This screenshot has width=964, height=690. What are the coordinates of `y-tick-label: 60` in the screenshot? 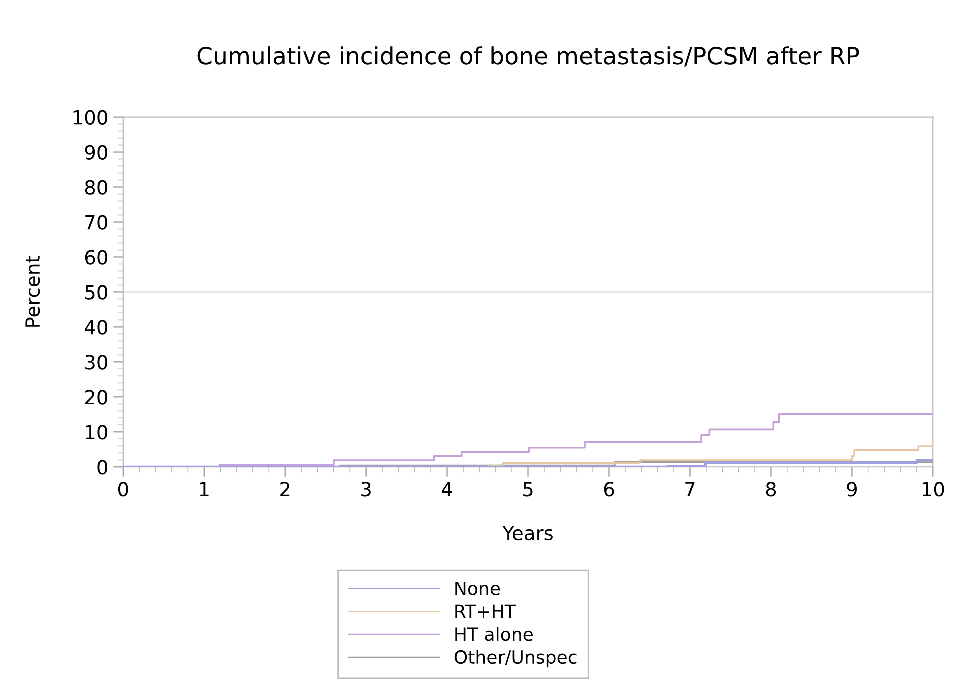 It's located at (96, 257).